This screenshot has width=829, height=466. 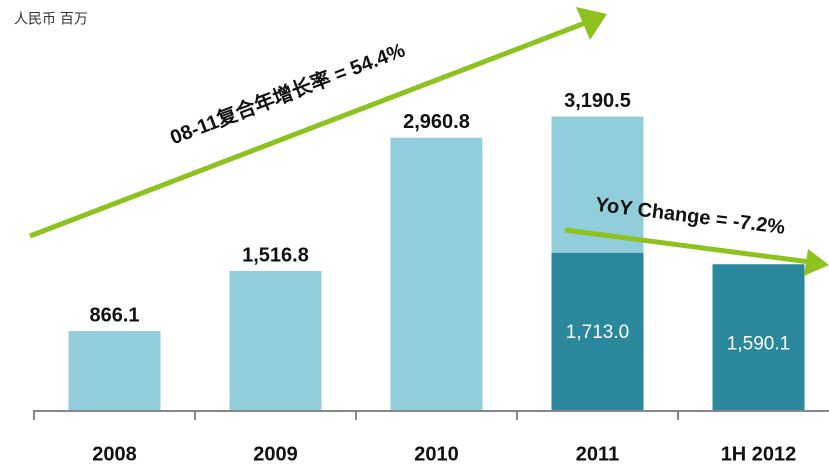 What do you see at coordinates (597, 454) in the screenshot?
I see `x-tick-label: 2011` at bounding box center [597, 454].